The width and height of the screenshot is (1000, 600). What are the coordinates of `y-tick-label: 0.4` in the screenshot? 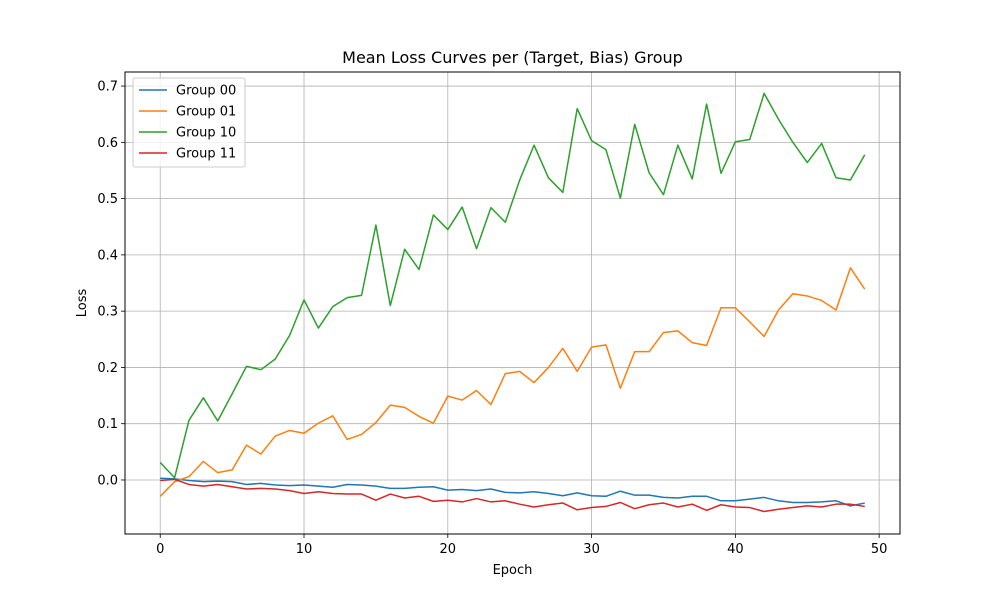 It's located at (107, 255).